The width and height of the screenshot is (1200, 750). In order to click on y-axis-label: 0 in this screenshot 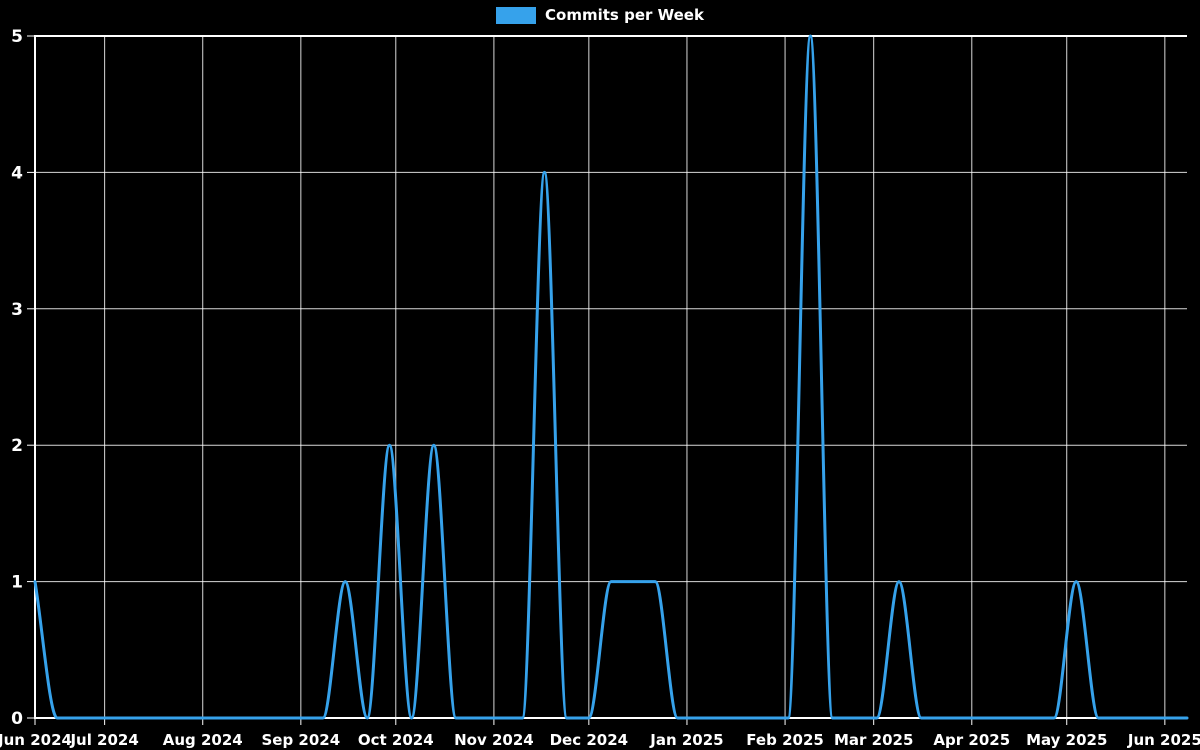, I will do `click(17, 719)`.